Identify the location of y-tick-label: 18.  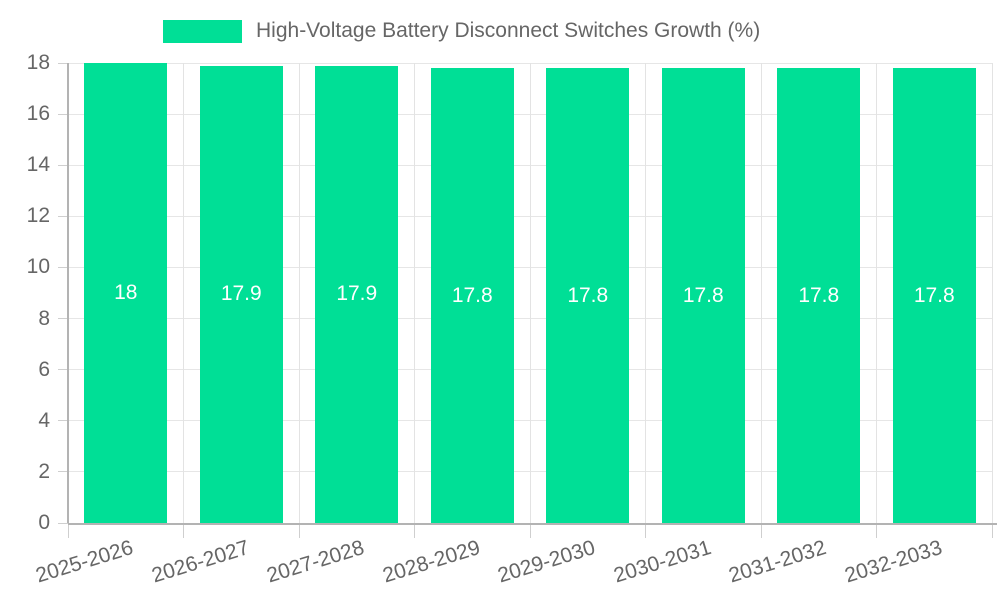
(38, 62).